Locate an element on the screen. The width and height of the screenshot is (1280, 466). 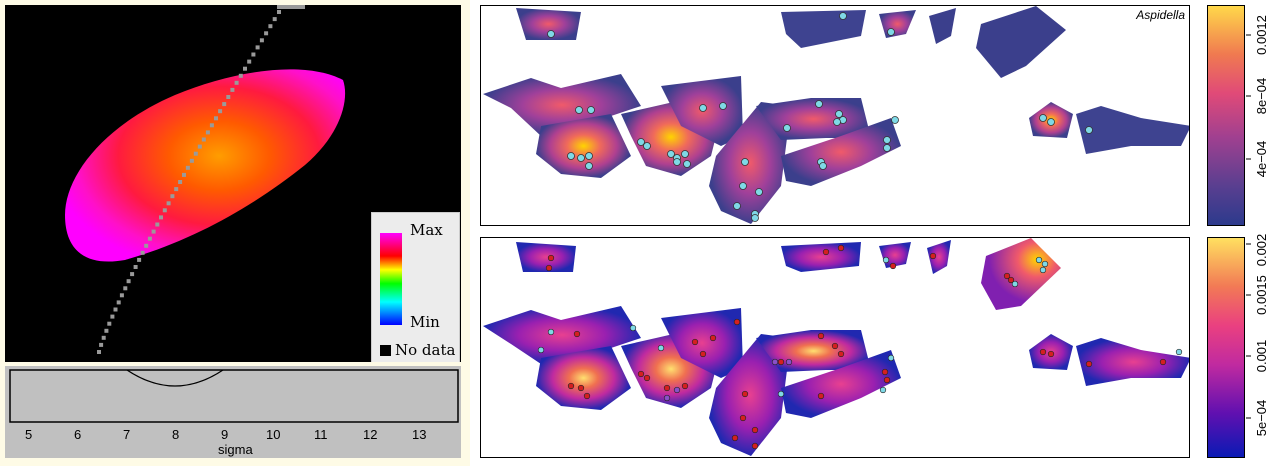
legend-gradient is located at coordinates (391, 279).